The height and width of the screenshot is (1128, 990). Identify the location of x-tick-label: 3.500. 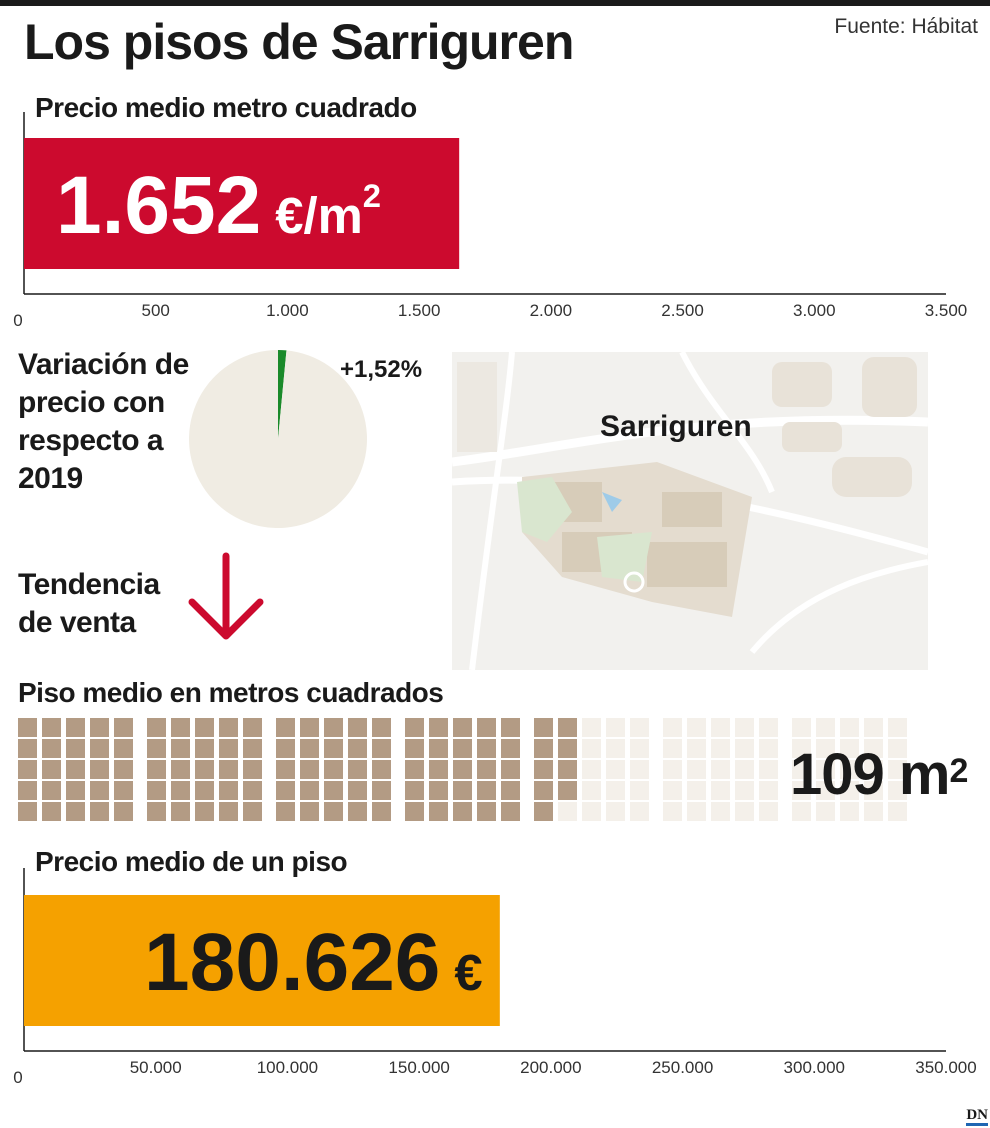
(946, 310).